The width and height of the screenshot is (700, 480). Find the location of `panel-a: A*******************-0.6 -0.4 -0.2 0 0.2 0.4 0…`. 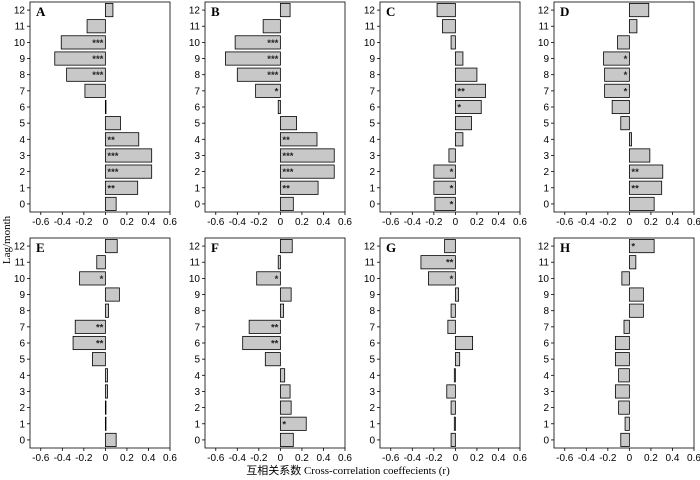

panel-a: A*******************-0.6 -0.4 -0.2 0 0.2 0.4 0… is located at coordinates (95, 114).